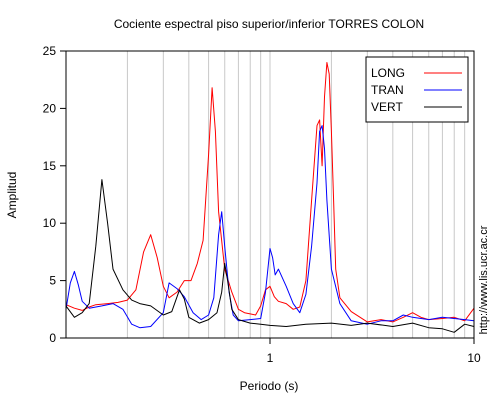 The height and width of the screenshot is (400, 500). I want to click on x-tick-label: 1, so click(270, 358).